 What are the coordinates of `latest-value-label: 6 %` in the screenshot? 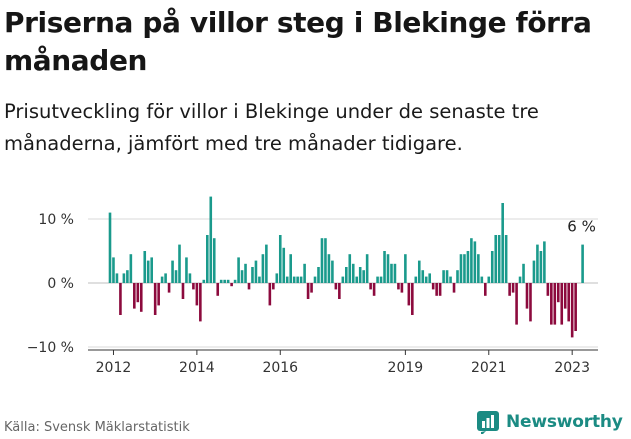 It's located at (581, 227).